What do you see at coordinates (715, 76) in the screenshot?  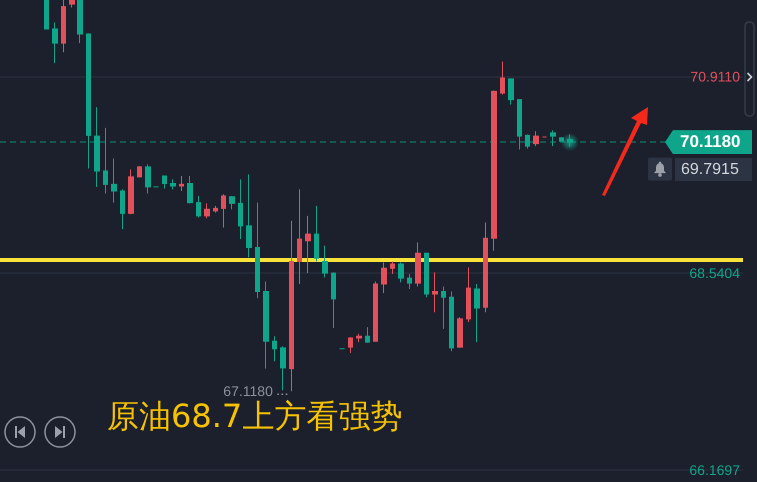 I see `y-tick-label: 70.9110` at bounding box center [715, 76].